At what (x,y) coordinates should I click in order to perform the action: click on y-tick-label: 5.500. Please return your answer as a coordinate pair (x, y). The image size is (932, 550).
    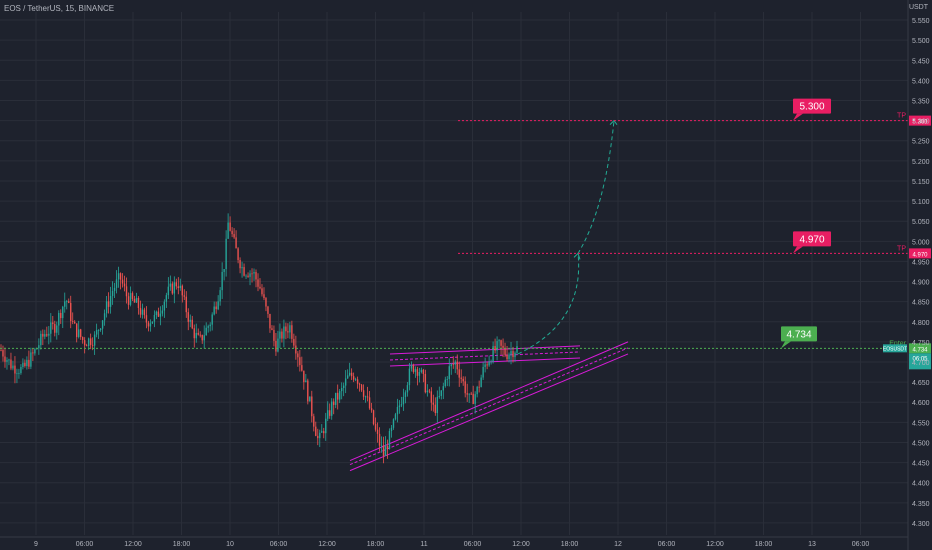
    Looking at the image, I should click on (921, 41).